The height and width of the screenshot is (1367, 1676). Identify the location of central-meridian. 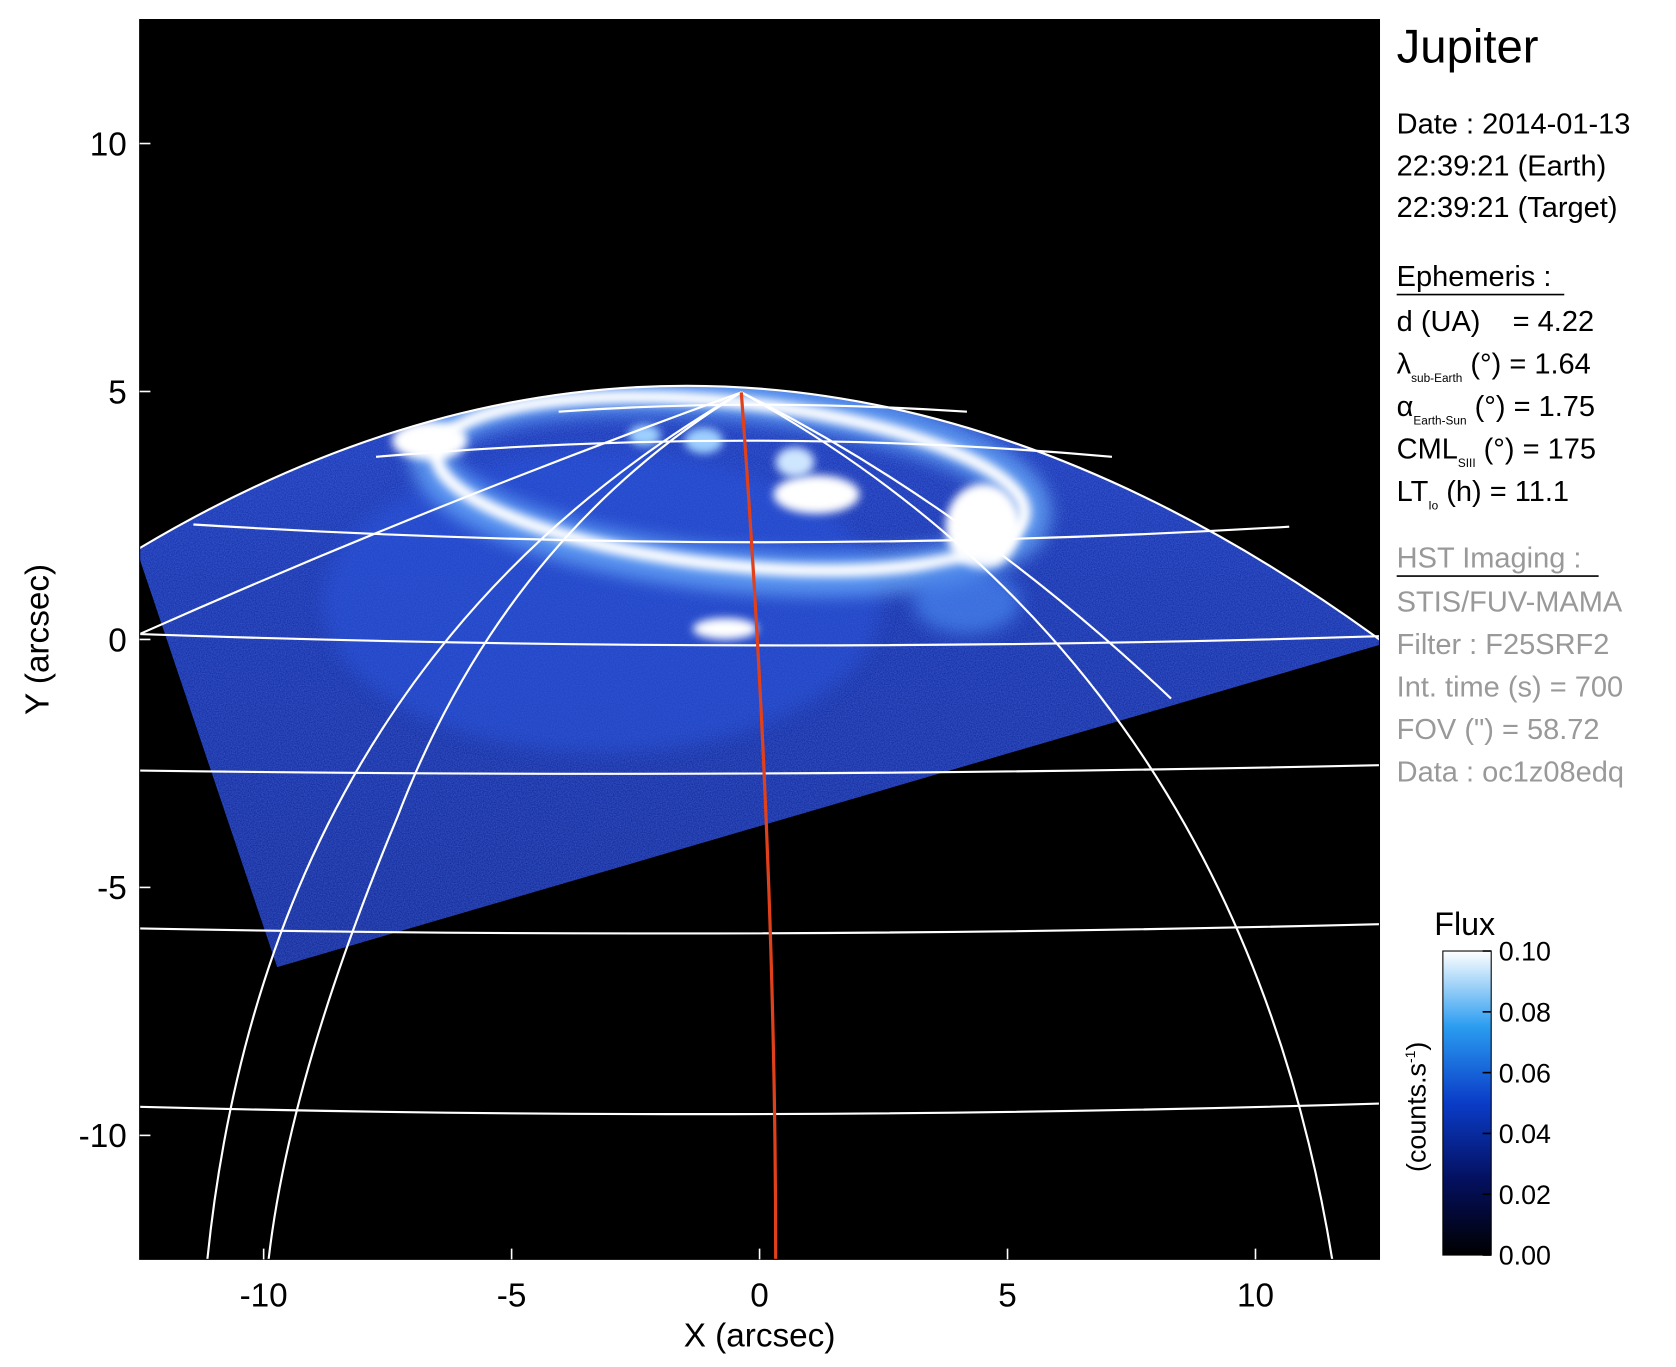
(758, 826).